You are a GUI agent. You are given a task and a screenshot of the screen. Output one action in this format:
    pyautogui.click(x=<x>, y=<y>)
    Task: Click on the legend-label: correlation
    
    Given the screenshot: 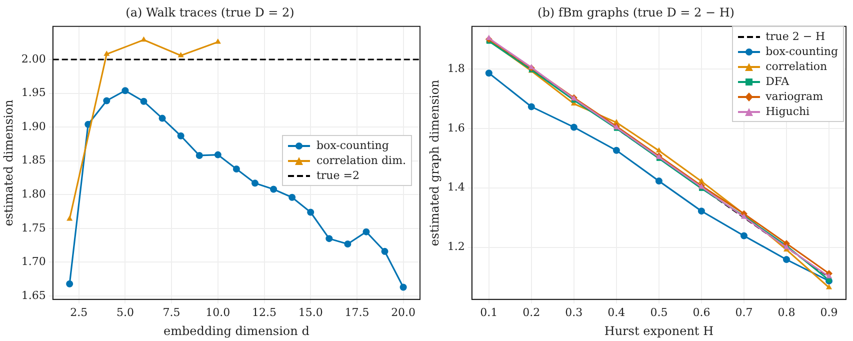 What is the action you would take?
    pyautogui.click(x=797, y=66)
    